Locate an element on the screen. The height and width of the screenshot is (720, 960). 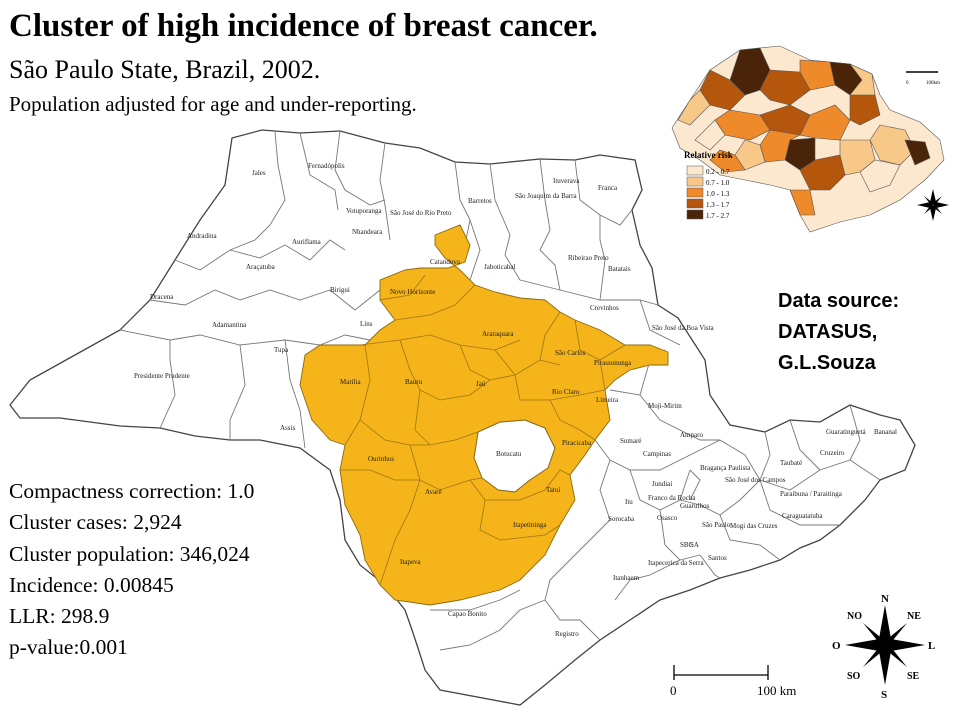
region-label: Bananal is located at coordinates (885, 432).